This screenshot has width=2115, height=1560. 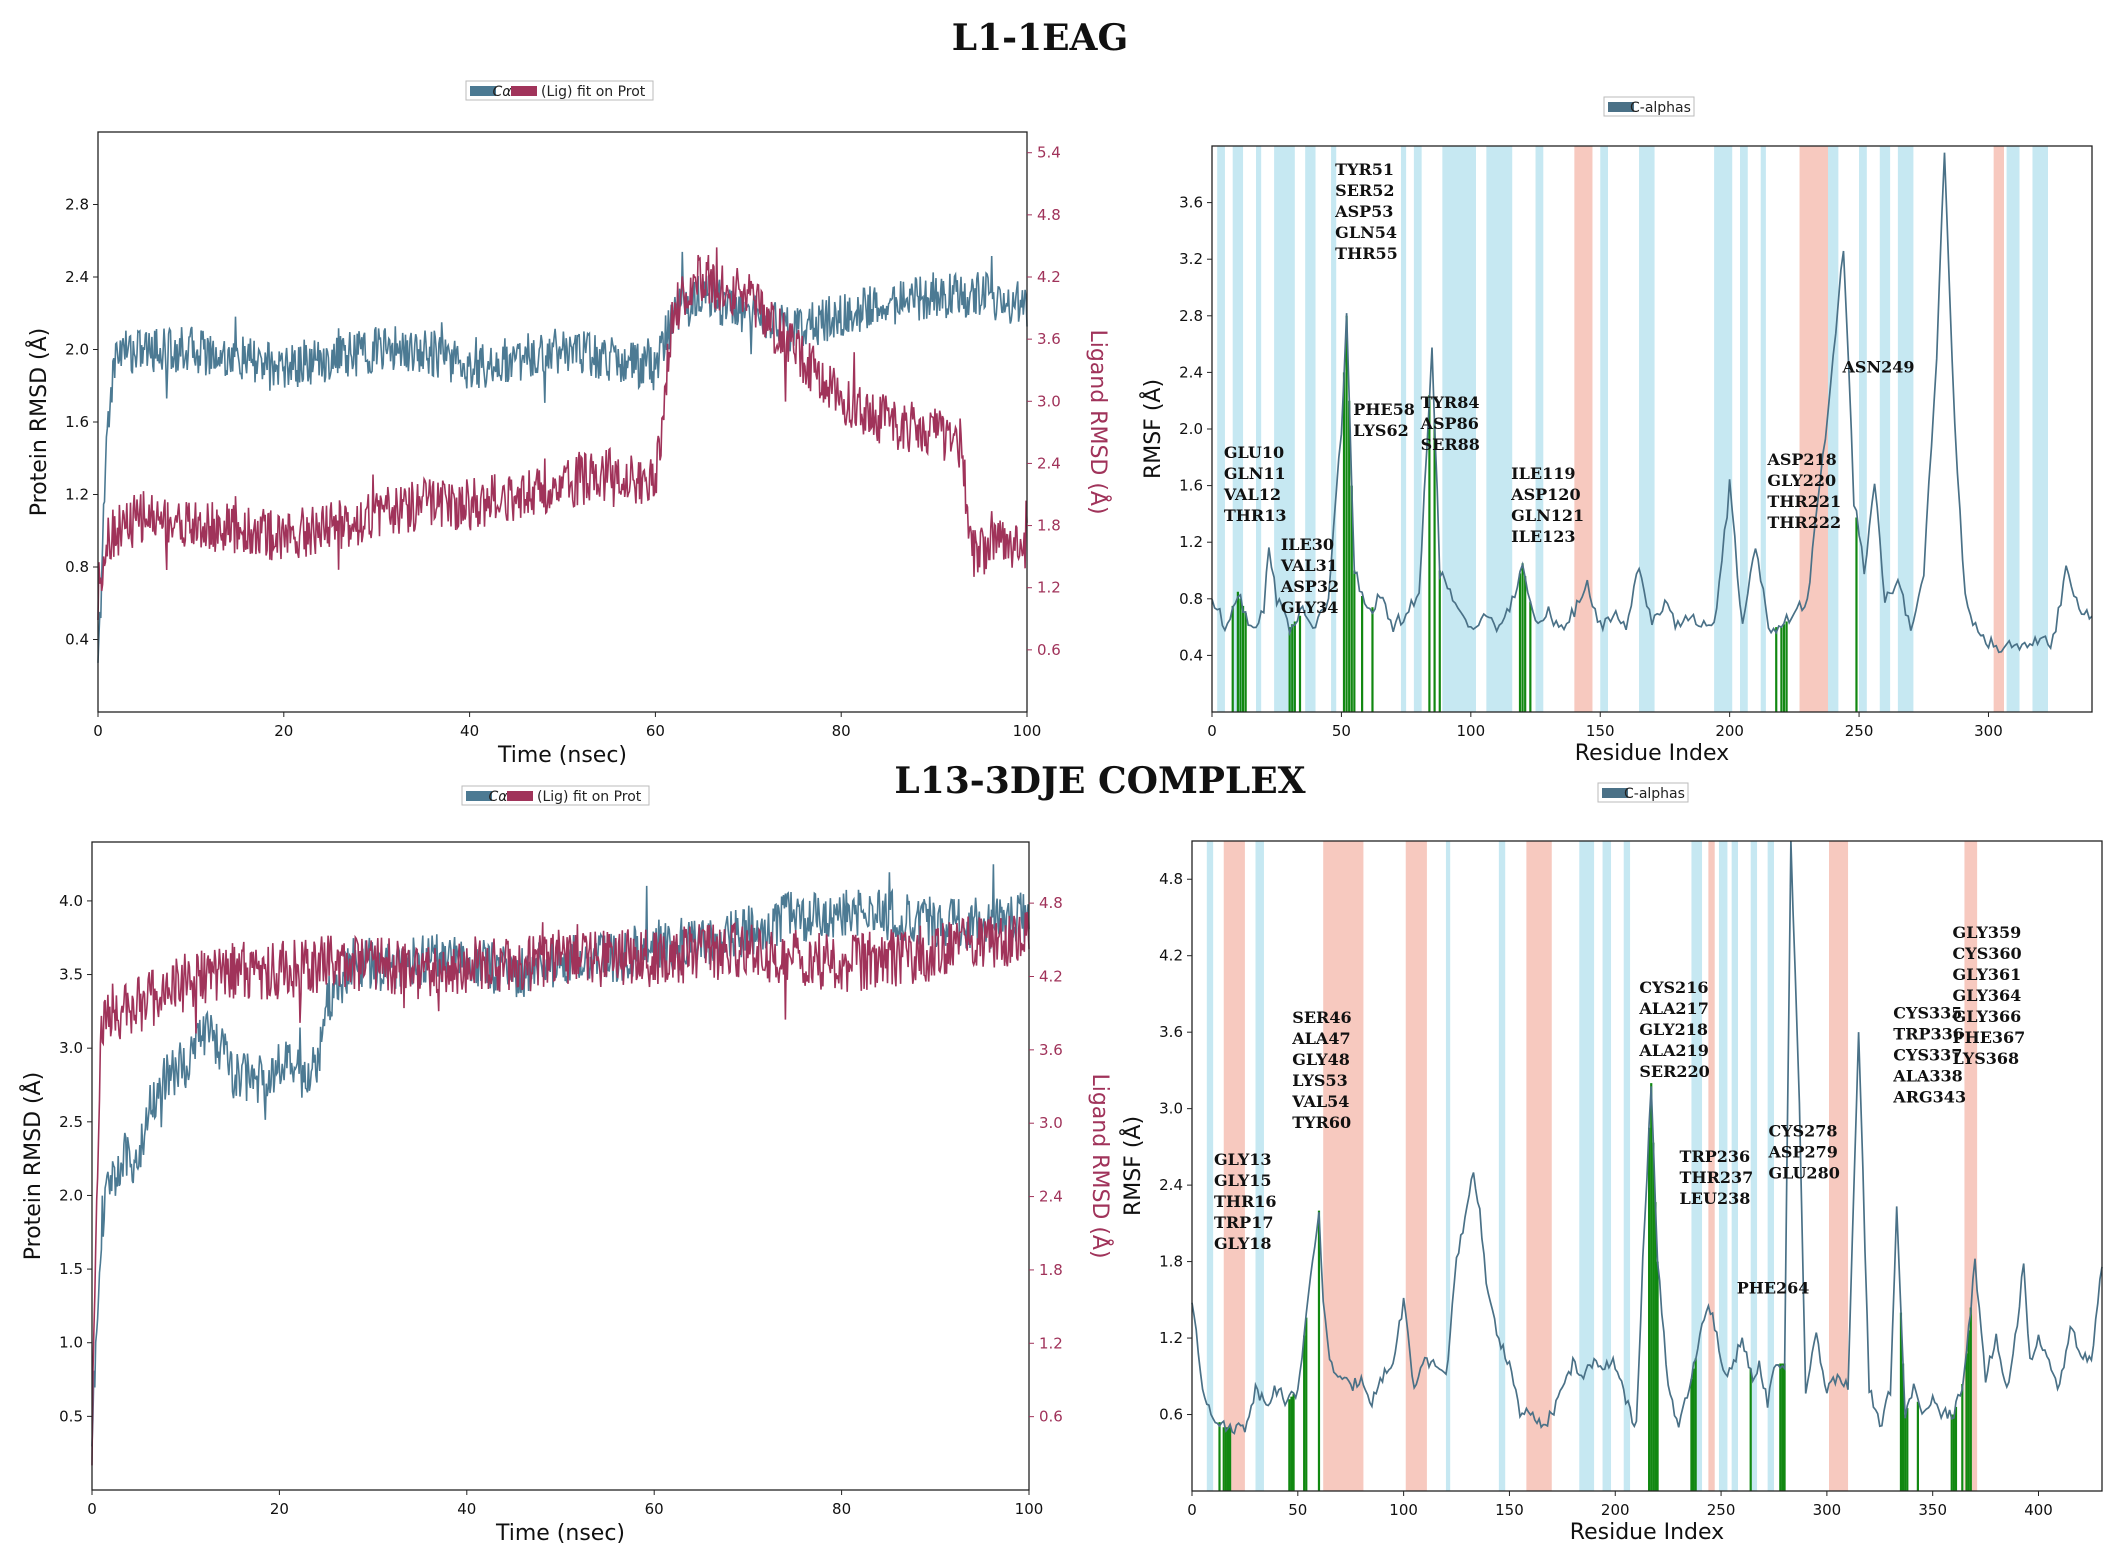 What do you see at coordinates (1040, 38) in the screenshot?
I see `chart-title: L1-1EAG` at bounding box center [1040, 38].